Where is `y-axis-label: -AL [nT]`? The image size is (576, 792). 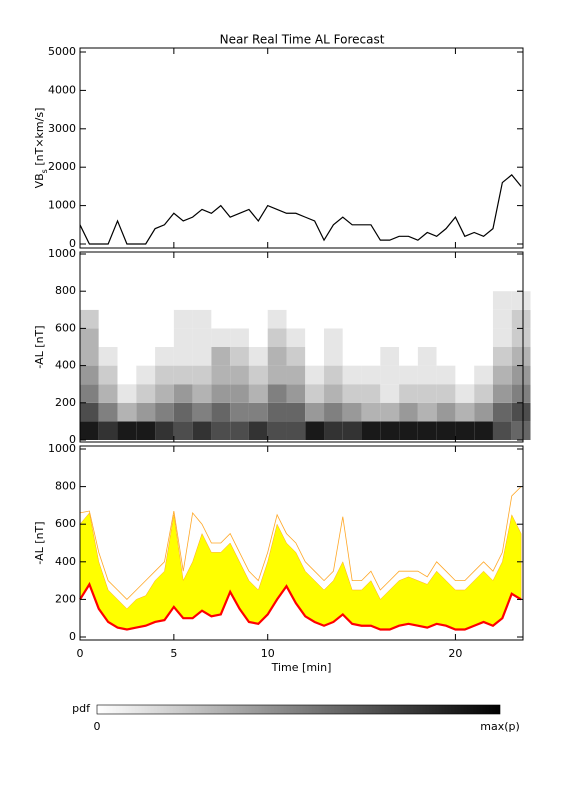 y-axis-label: -AL [nT] is located at coordinates (39, 346).